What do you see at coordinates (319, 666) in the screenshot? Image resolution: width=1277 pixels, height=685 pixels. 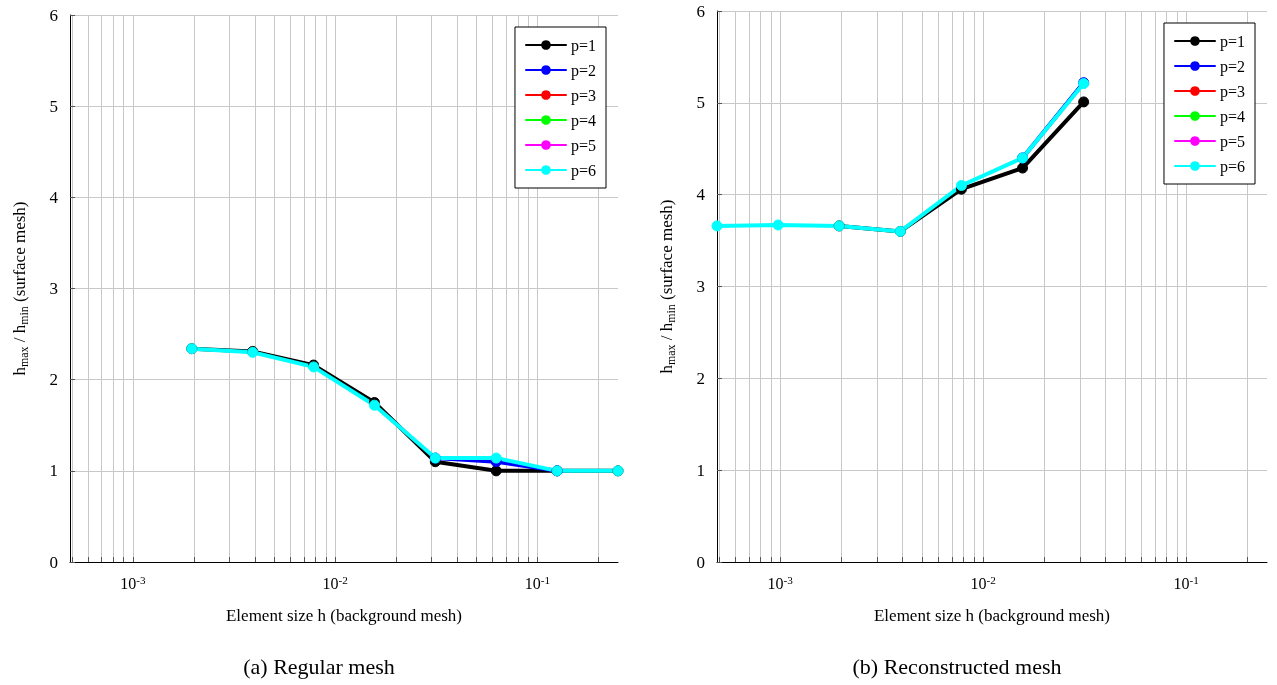 I see `text: (a) Regular mesh` at bounding box center [319, 666].